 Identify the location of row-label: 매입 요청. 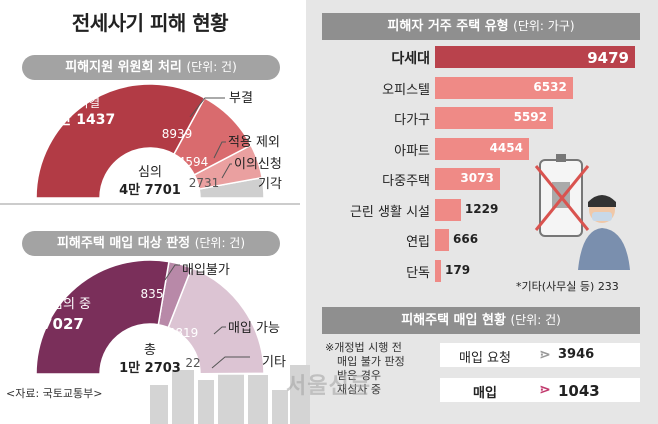
(485, 358).